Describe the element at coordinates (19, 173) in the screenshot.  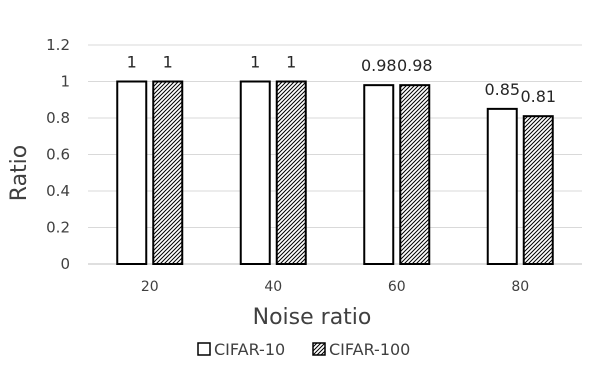
I see `y-axis-title: Ratio` at that location.